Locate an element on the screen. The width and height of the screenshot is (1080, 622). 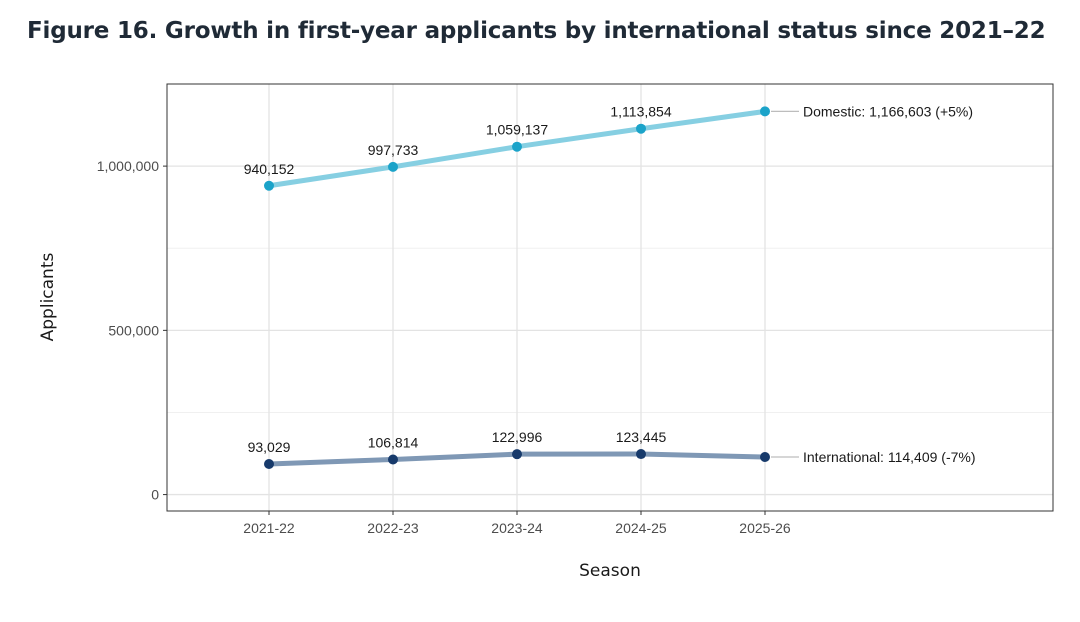
y-axis-title: Applicants is located at coordinates (48, 296).